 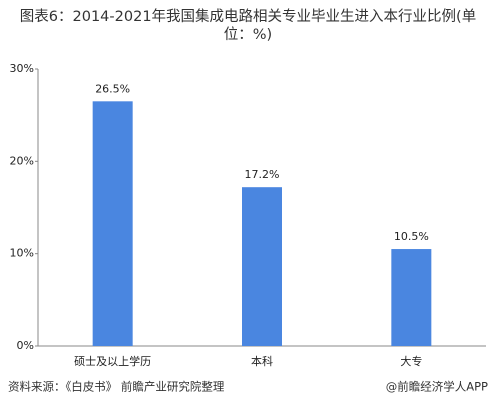 What do you see at coordinates (262, 174) in the screenshot?
I see `value-label: 17.2%` at bounding box center [262, 174].